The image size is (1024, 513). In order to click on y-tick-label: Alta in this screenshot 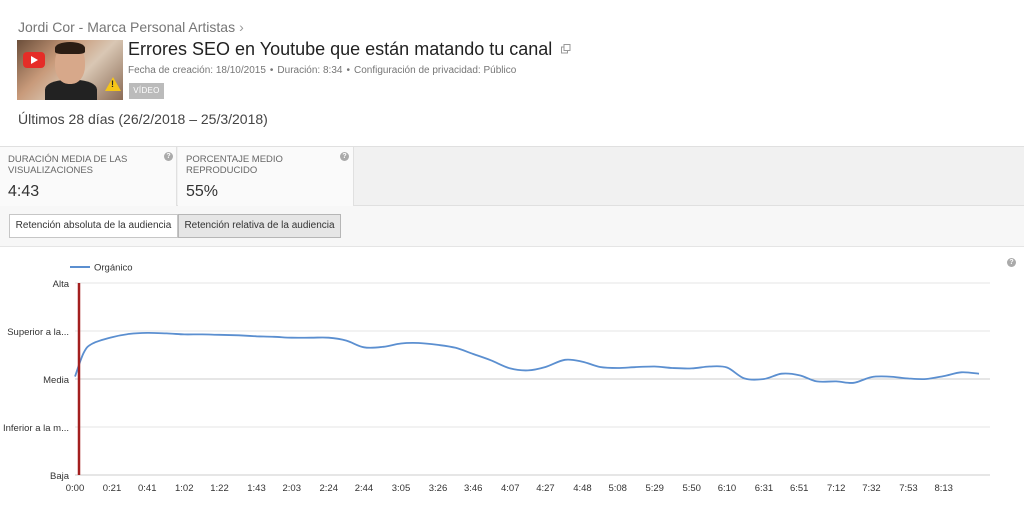, I will do `click(61, 284)`.